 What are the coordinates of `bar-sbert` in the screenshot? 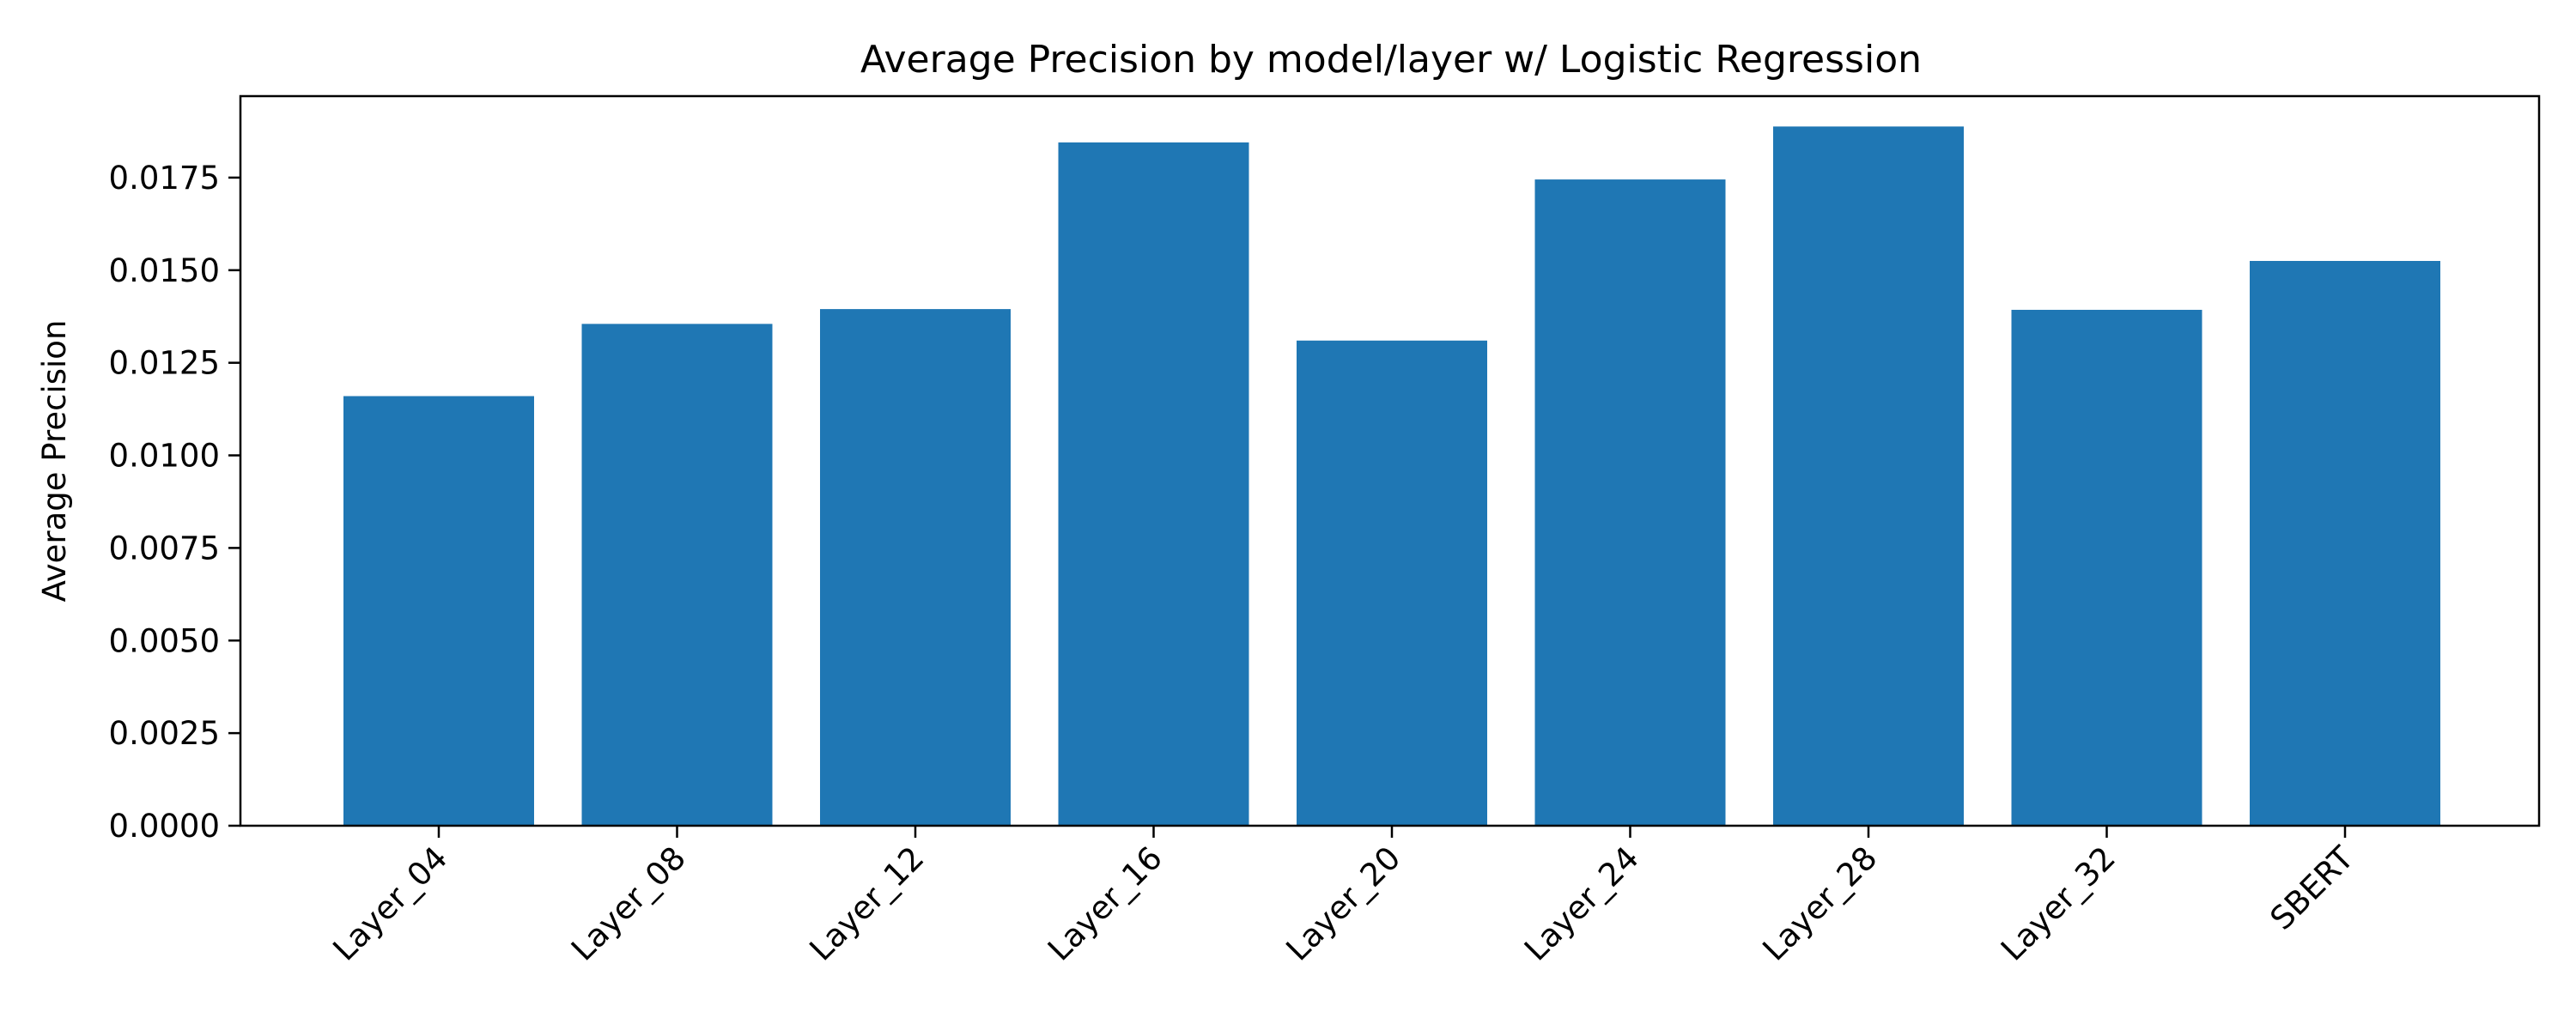 It's located at (2345, 543).